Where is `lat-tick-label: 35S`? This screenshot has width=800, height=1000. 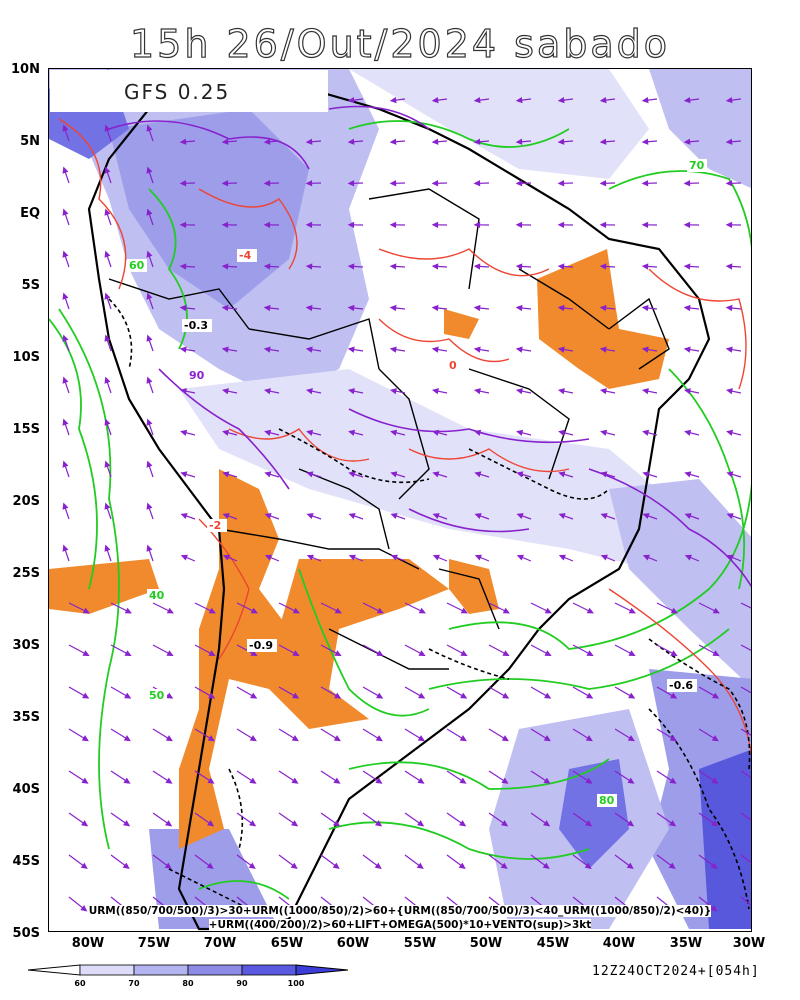 lat-tick-label: 35S is located at coordinates (26, 717).